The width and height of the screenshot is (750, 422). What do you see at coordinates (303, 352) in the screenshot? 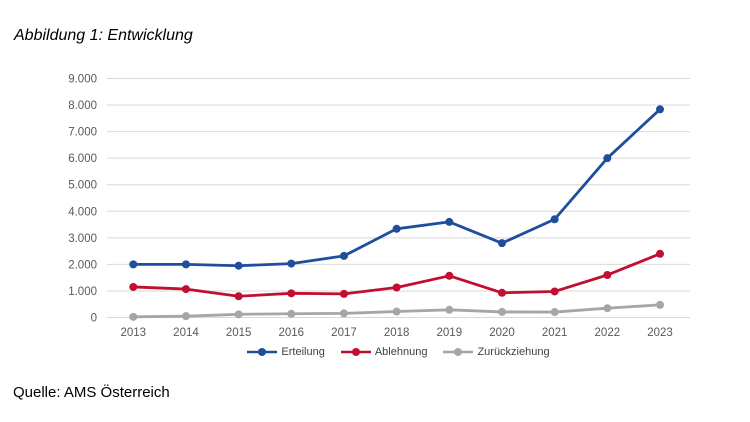
I see `legend-label: Erteilung` at bounding box center [303, 352].